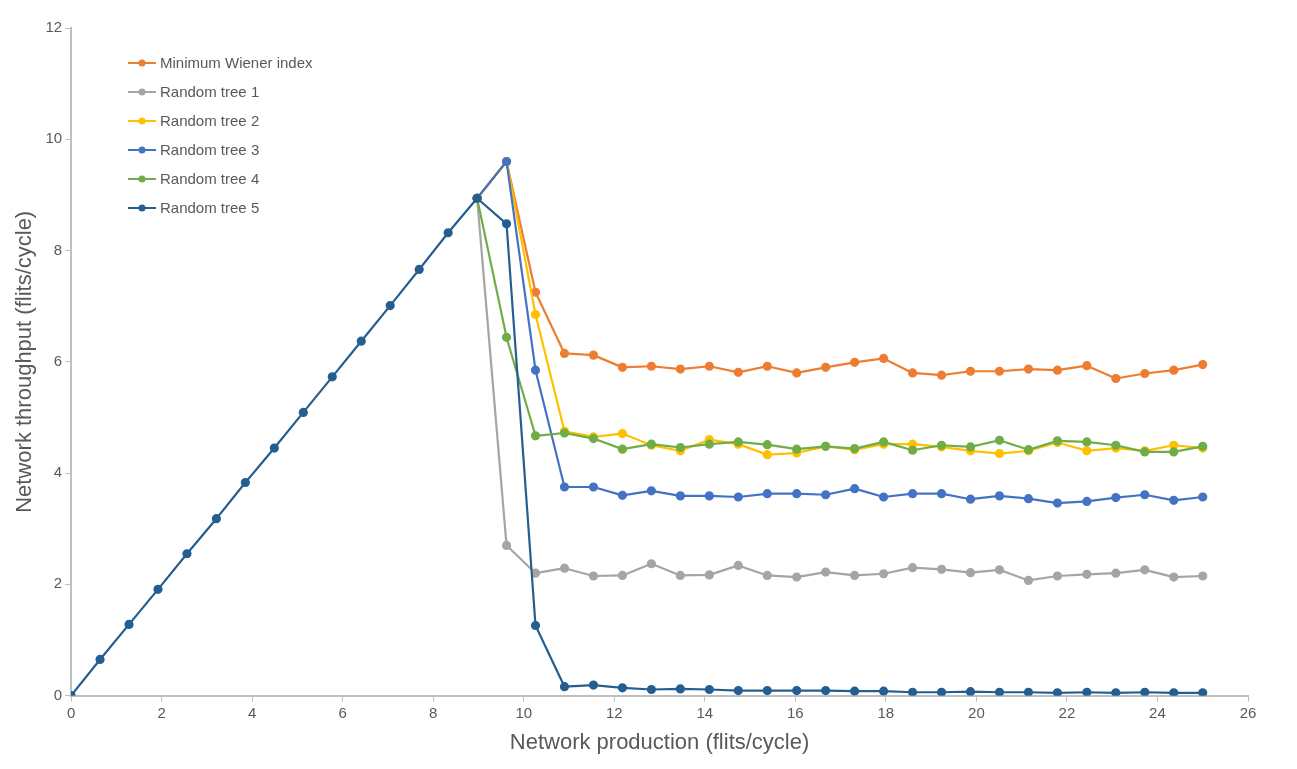 The width and height of the screenshot is (1297, 769). What do you see at coordinates (659, 741) in the screenshot?
I see `x-axis-title: Network production (flits/cycle)` at bounding box center [659, 741].